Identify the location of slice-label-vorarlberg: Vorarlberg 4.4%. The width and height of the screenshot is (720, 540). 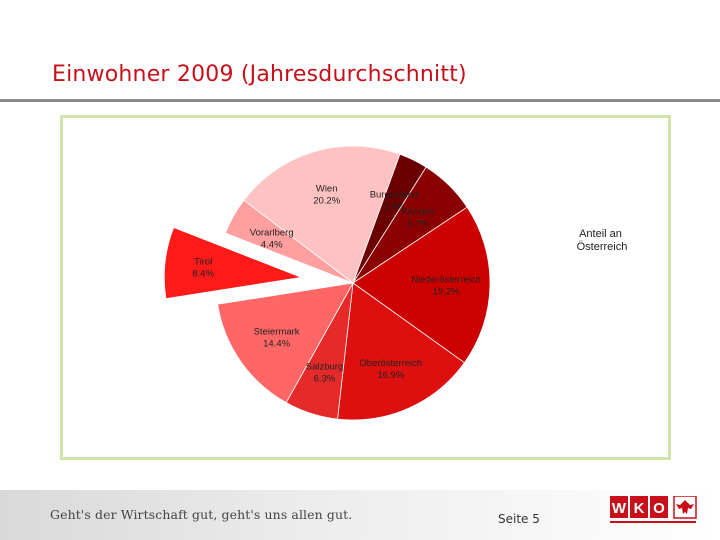
(272, 238).